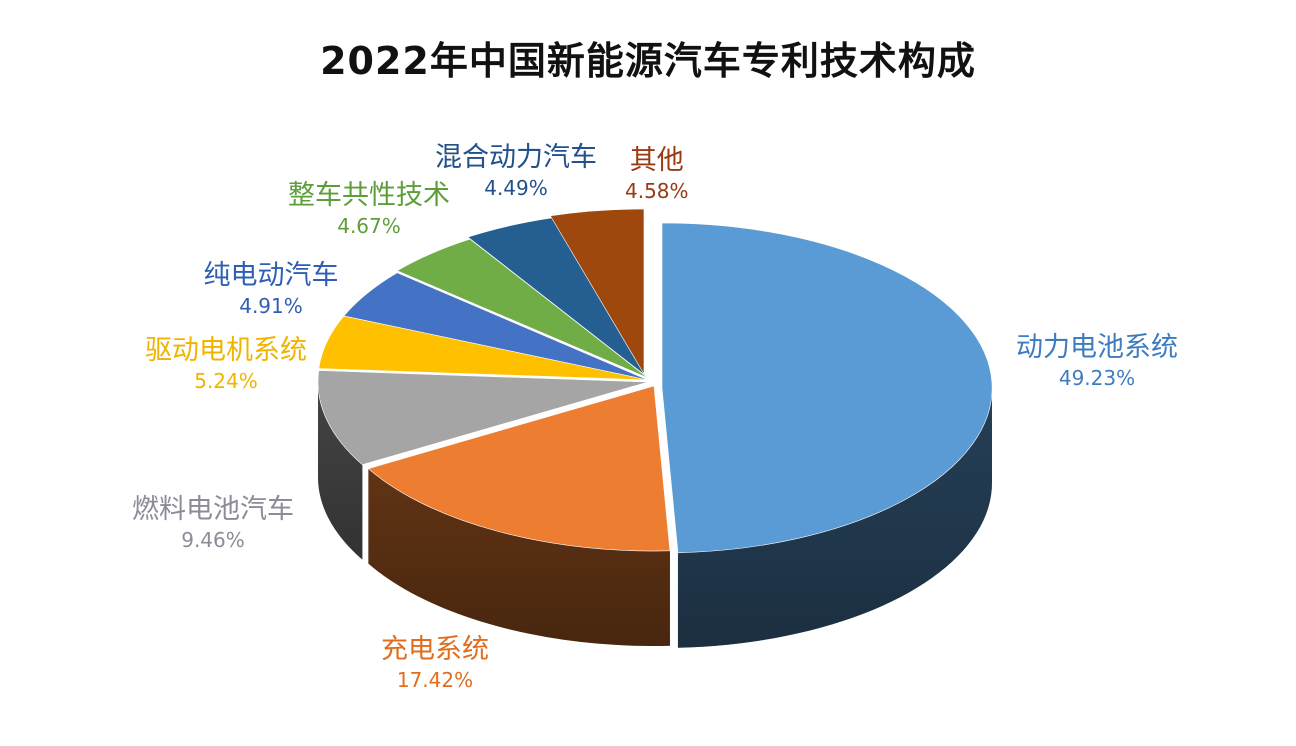 The image size is (1296, 746). I want to click on slice-label-value: 4.58%, so click(657, 191).